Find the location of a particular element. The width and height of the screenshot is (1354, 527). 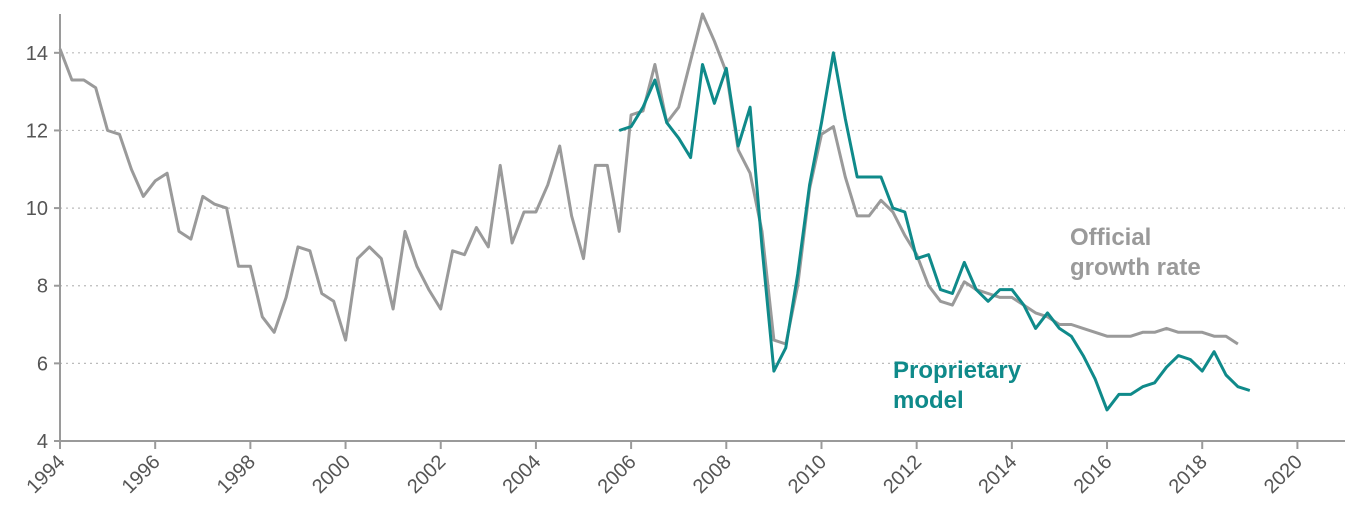

series-label: Proprietary model is located at coordinates (960, 385).